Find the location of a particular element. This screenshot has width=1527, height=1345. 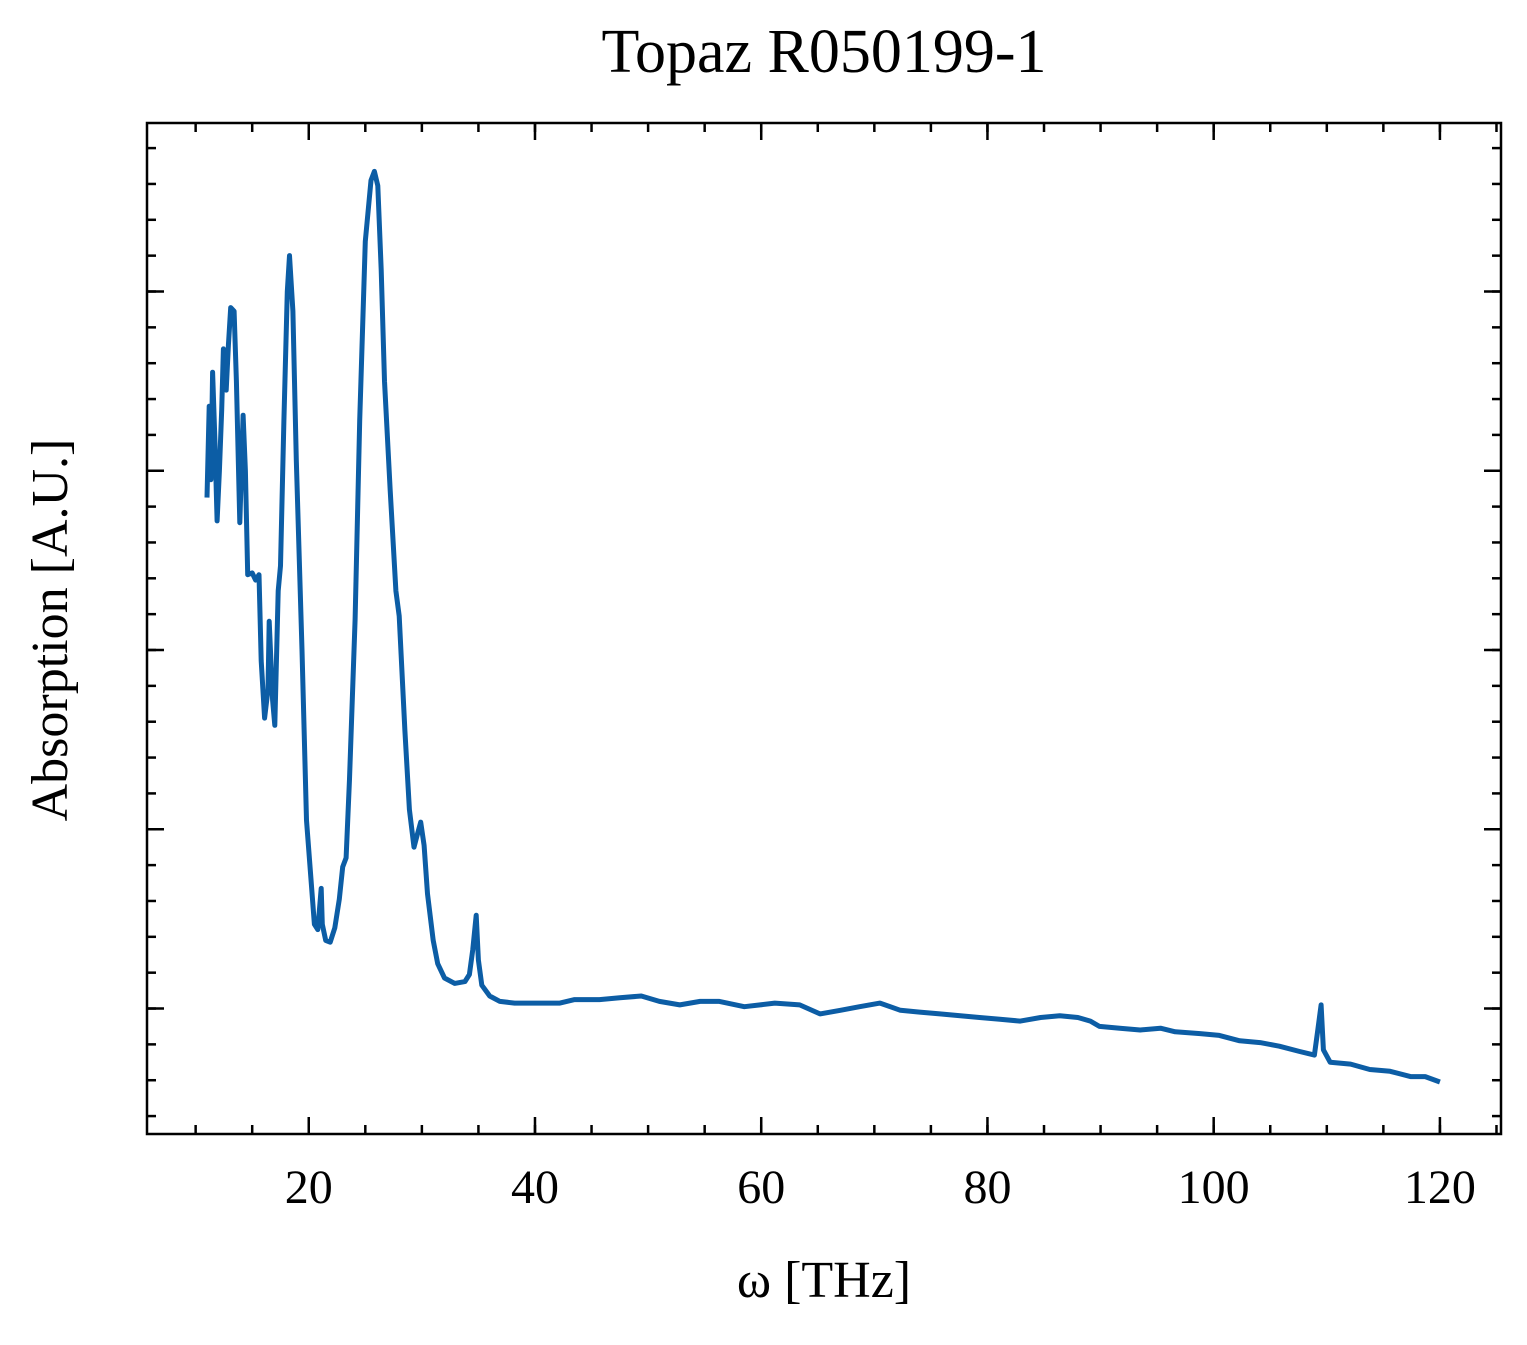

x-tick-label: 80 is located at coordinates (987, 1187).